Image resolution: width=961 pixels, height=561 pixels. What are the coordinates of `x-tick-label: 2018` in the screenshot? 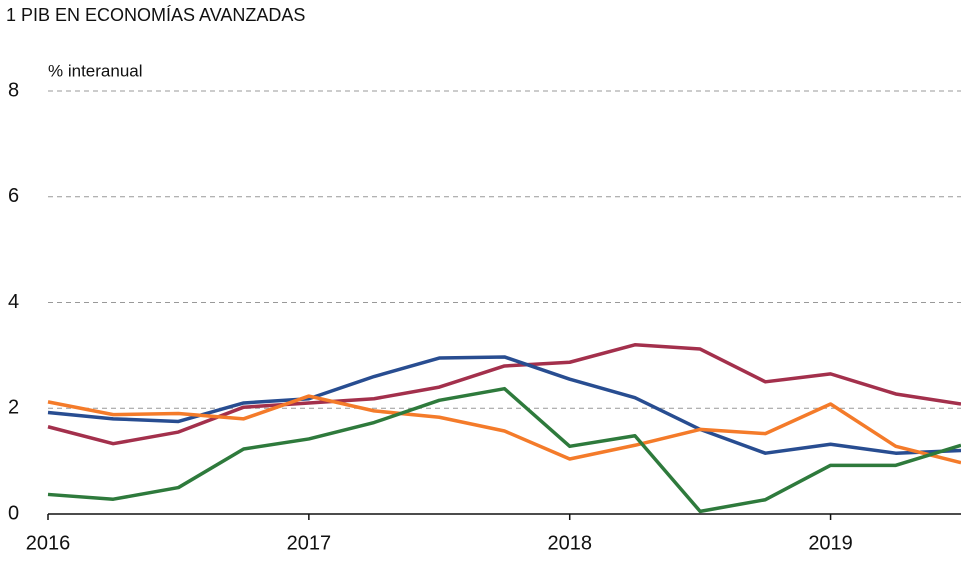 It's located at (569, 543).